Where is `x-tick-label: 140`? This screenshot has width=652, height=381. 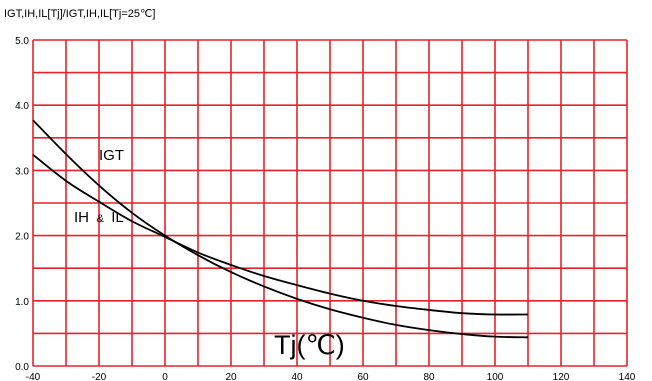
x-tick-label: 140 is located at coordinates (627, 376).